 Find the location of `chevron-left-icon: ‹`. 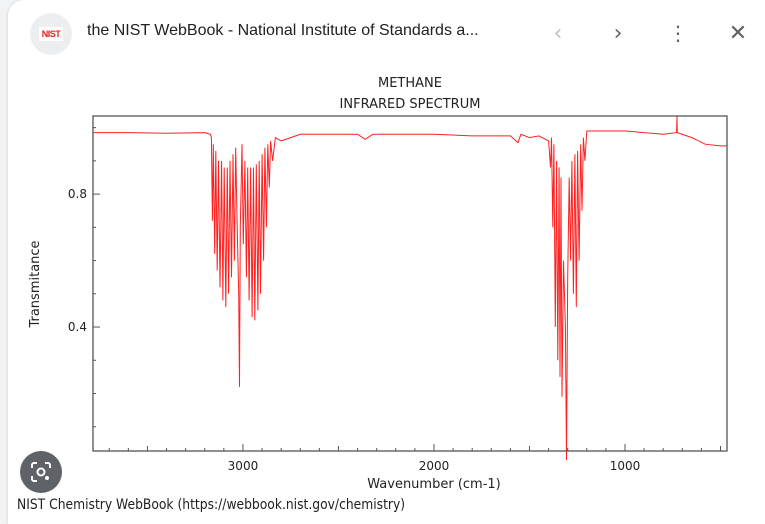

chevron-left-icon: ‹ is located at coordinates (558, 33).